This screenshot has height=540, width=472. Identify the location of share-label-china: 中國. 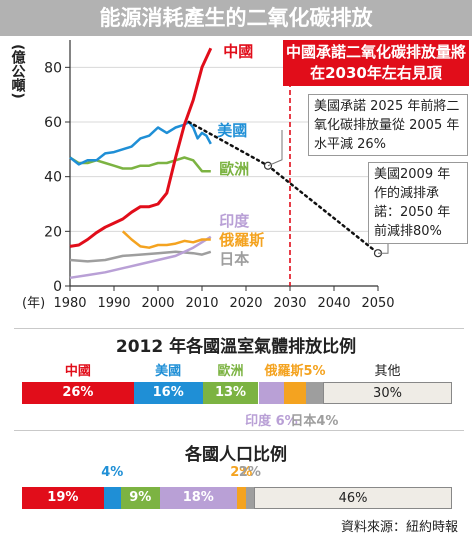
(77, 371).